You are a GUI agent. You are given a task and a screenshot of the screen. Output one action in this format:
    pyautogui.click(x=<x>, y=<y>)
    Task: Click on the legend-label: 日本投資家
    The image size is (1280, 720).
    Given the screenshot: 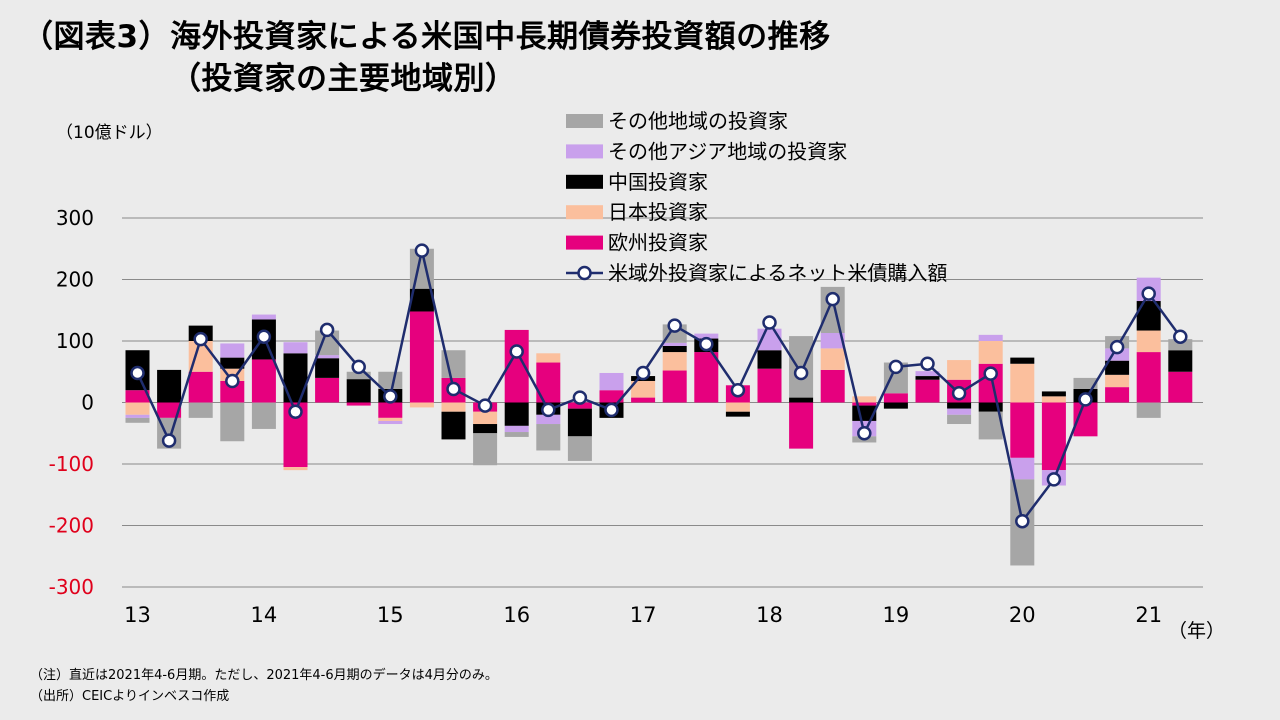 What is the action you would take?
    pyautogui.click(x=658, y=212)
    